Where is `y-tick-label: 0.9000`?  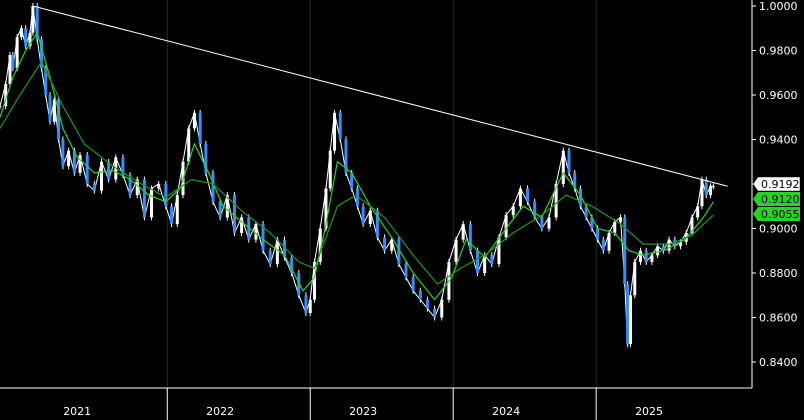 y-tick-label: 0.9000 is located at coordinates (778, 229).